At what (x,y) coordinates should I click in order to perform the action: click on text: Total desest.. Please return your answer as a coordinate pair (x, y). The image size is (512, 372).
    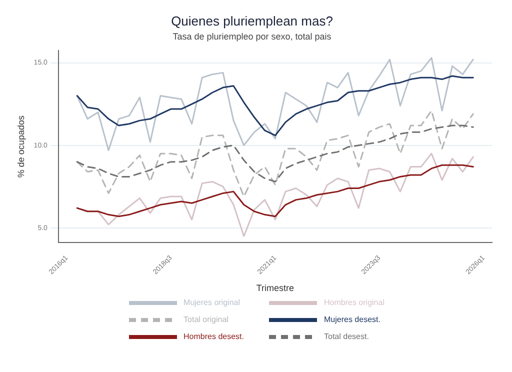
    Looking at the image, I should click on (346, 336).